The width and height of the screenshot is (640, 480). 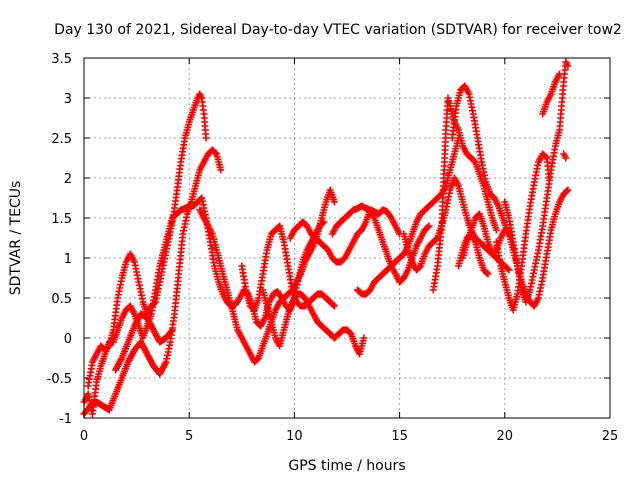 I want to click on y-tick-label: 3, so click(x=68, y=99).